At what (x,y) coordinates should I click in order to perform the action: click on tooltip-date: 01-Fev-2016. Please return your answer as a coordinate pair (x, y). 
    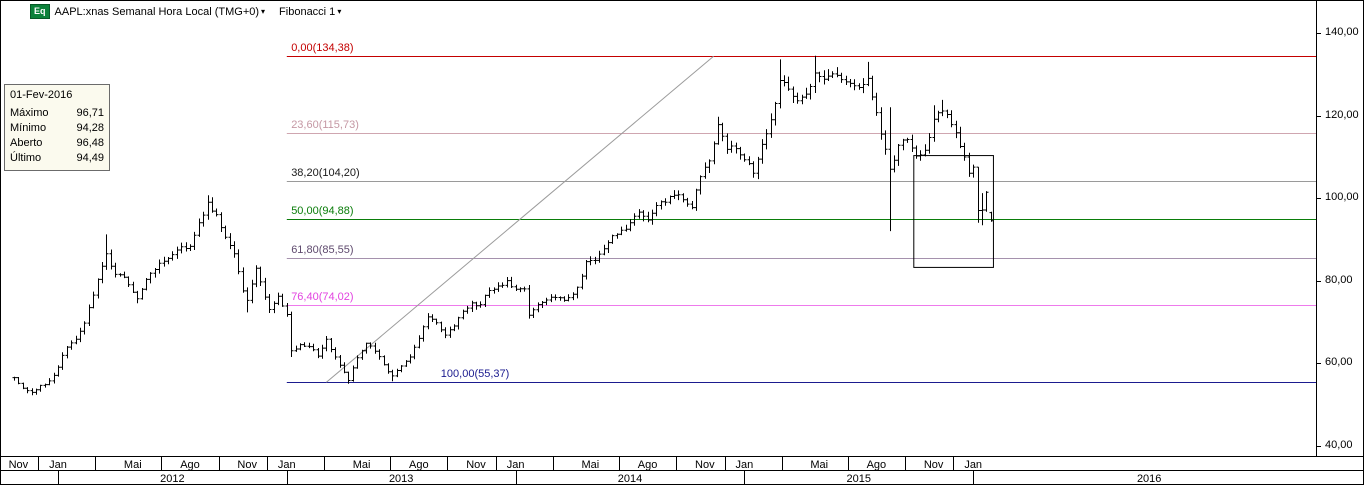
    Looking at the image, I should click on (41, 95).